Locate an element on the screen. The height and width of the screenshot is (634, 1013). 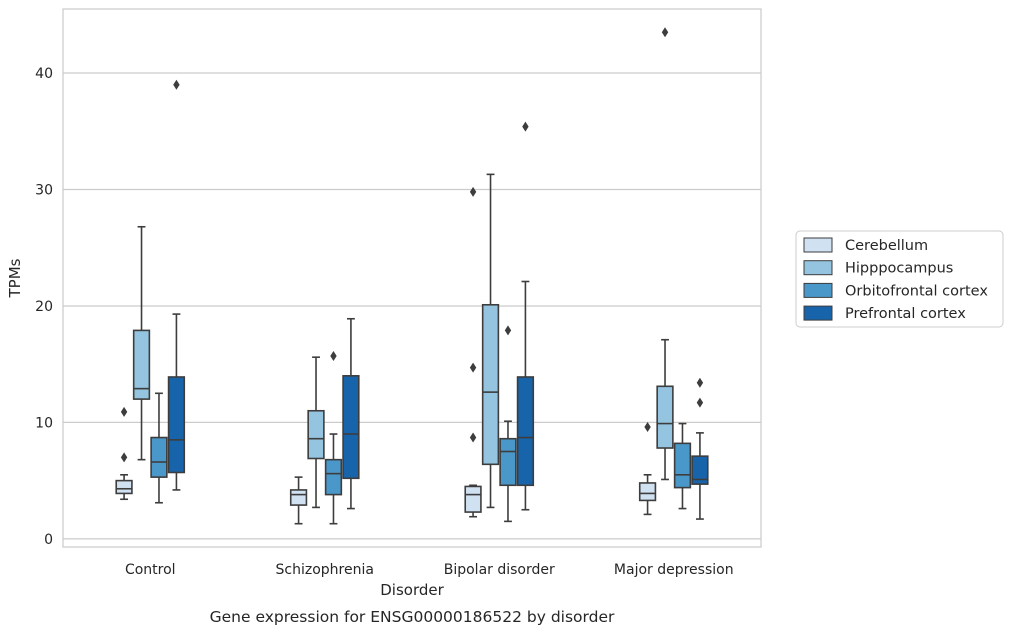
y-axis-label: TPMs is located at coordinates (15, 278).